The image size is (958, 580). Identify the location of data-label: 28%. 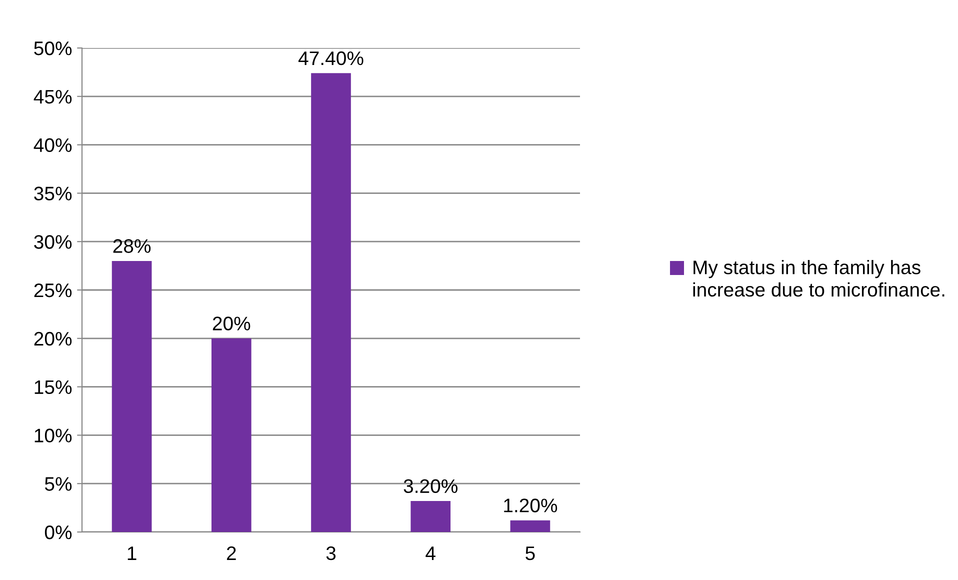
(132, 246).